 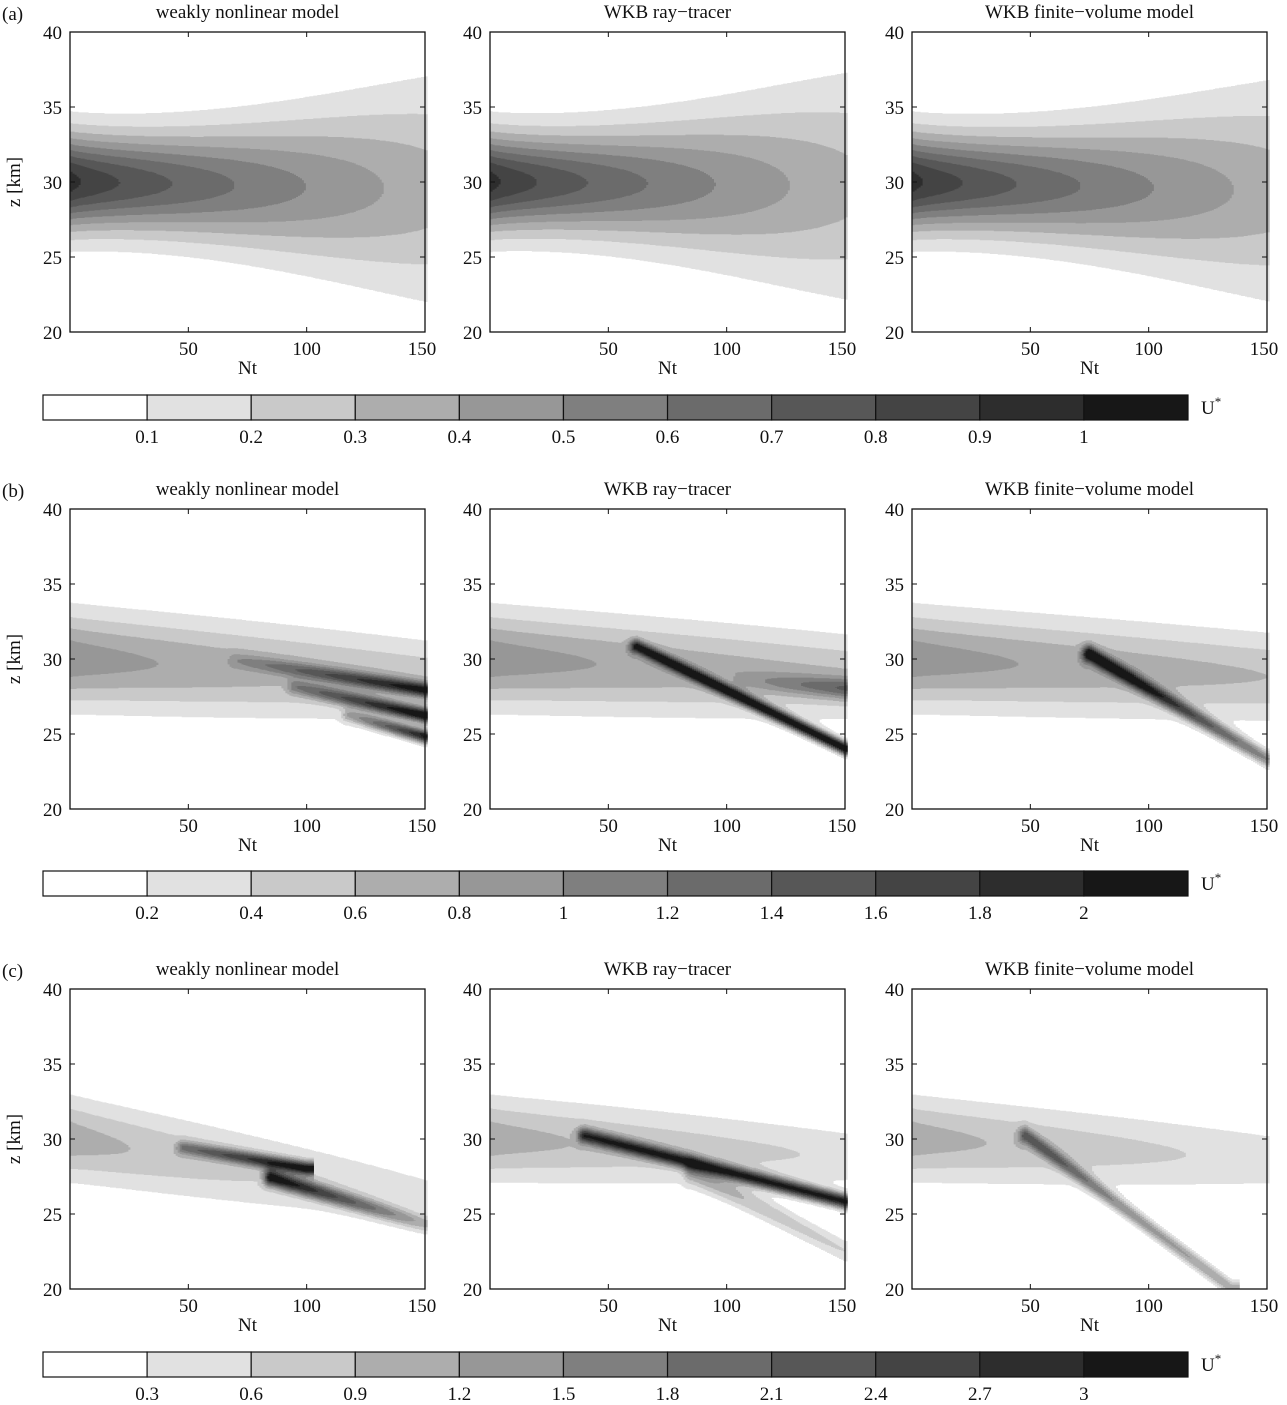 I want to click on panel-label: (c), so click(x=12, y=971).